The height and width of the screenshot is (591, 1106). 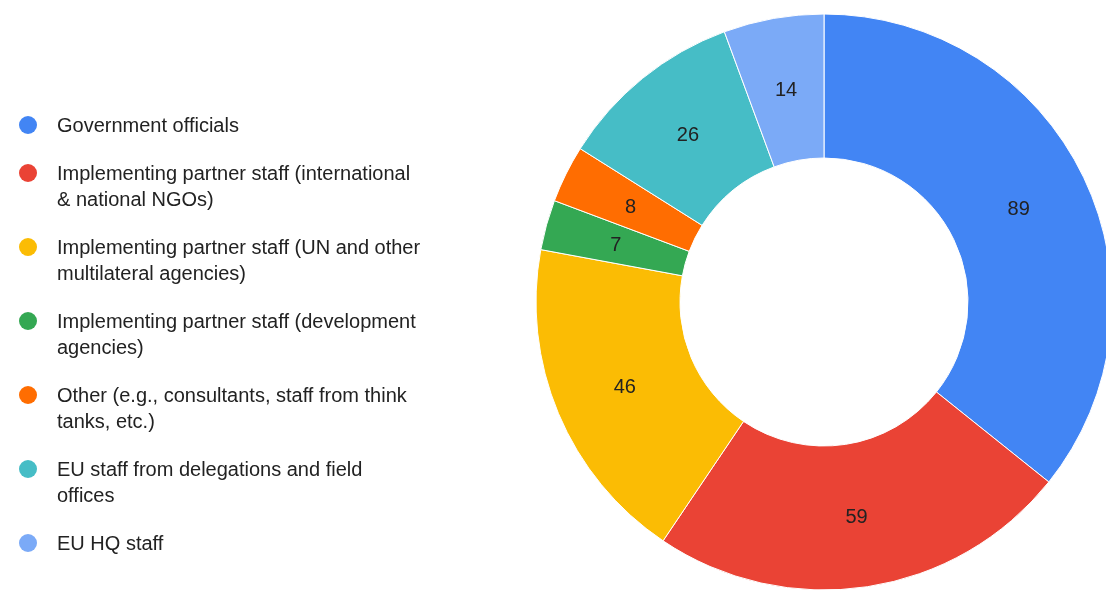 I want to click on legend-label: EU HQ staff, so click(x=110, y=543).